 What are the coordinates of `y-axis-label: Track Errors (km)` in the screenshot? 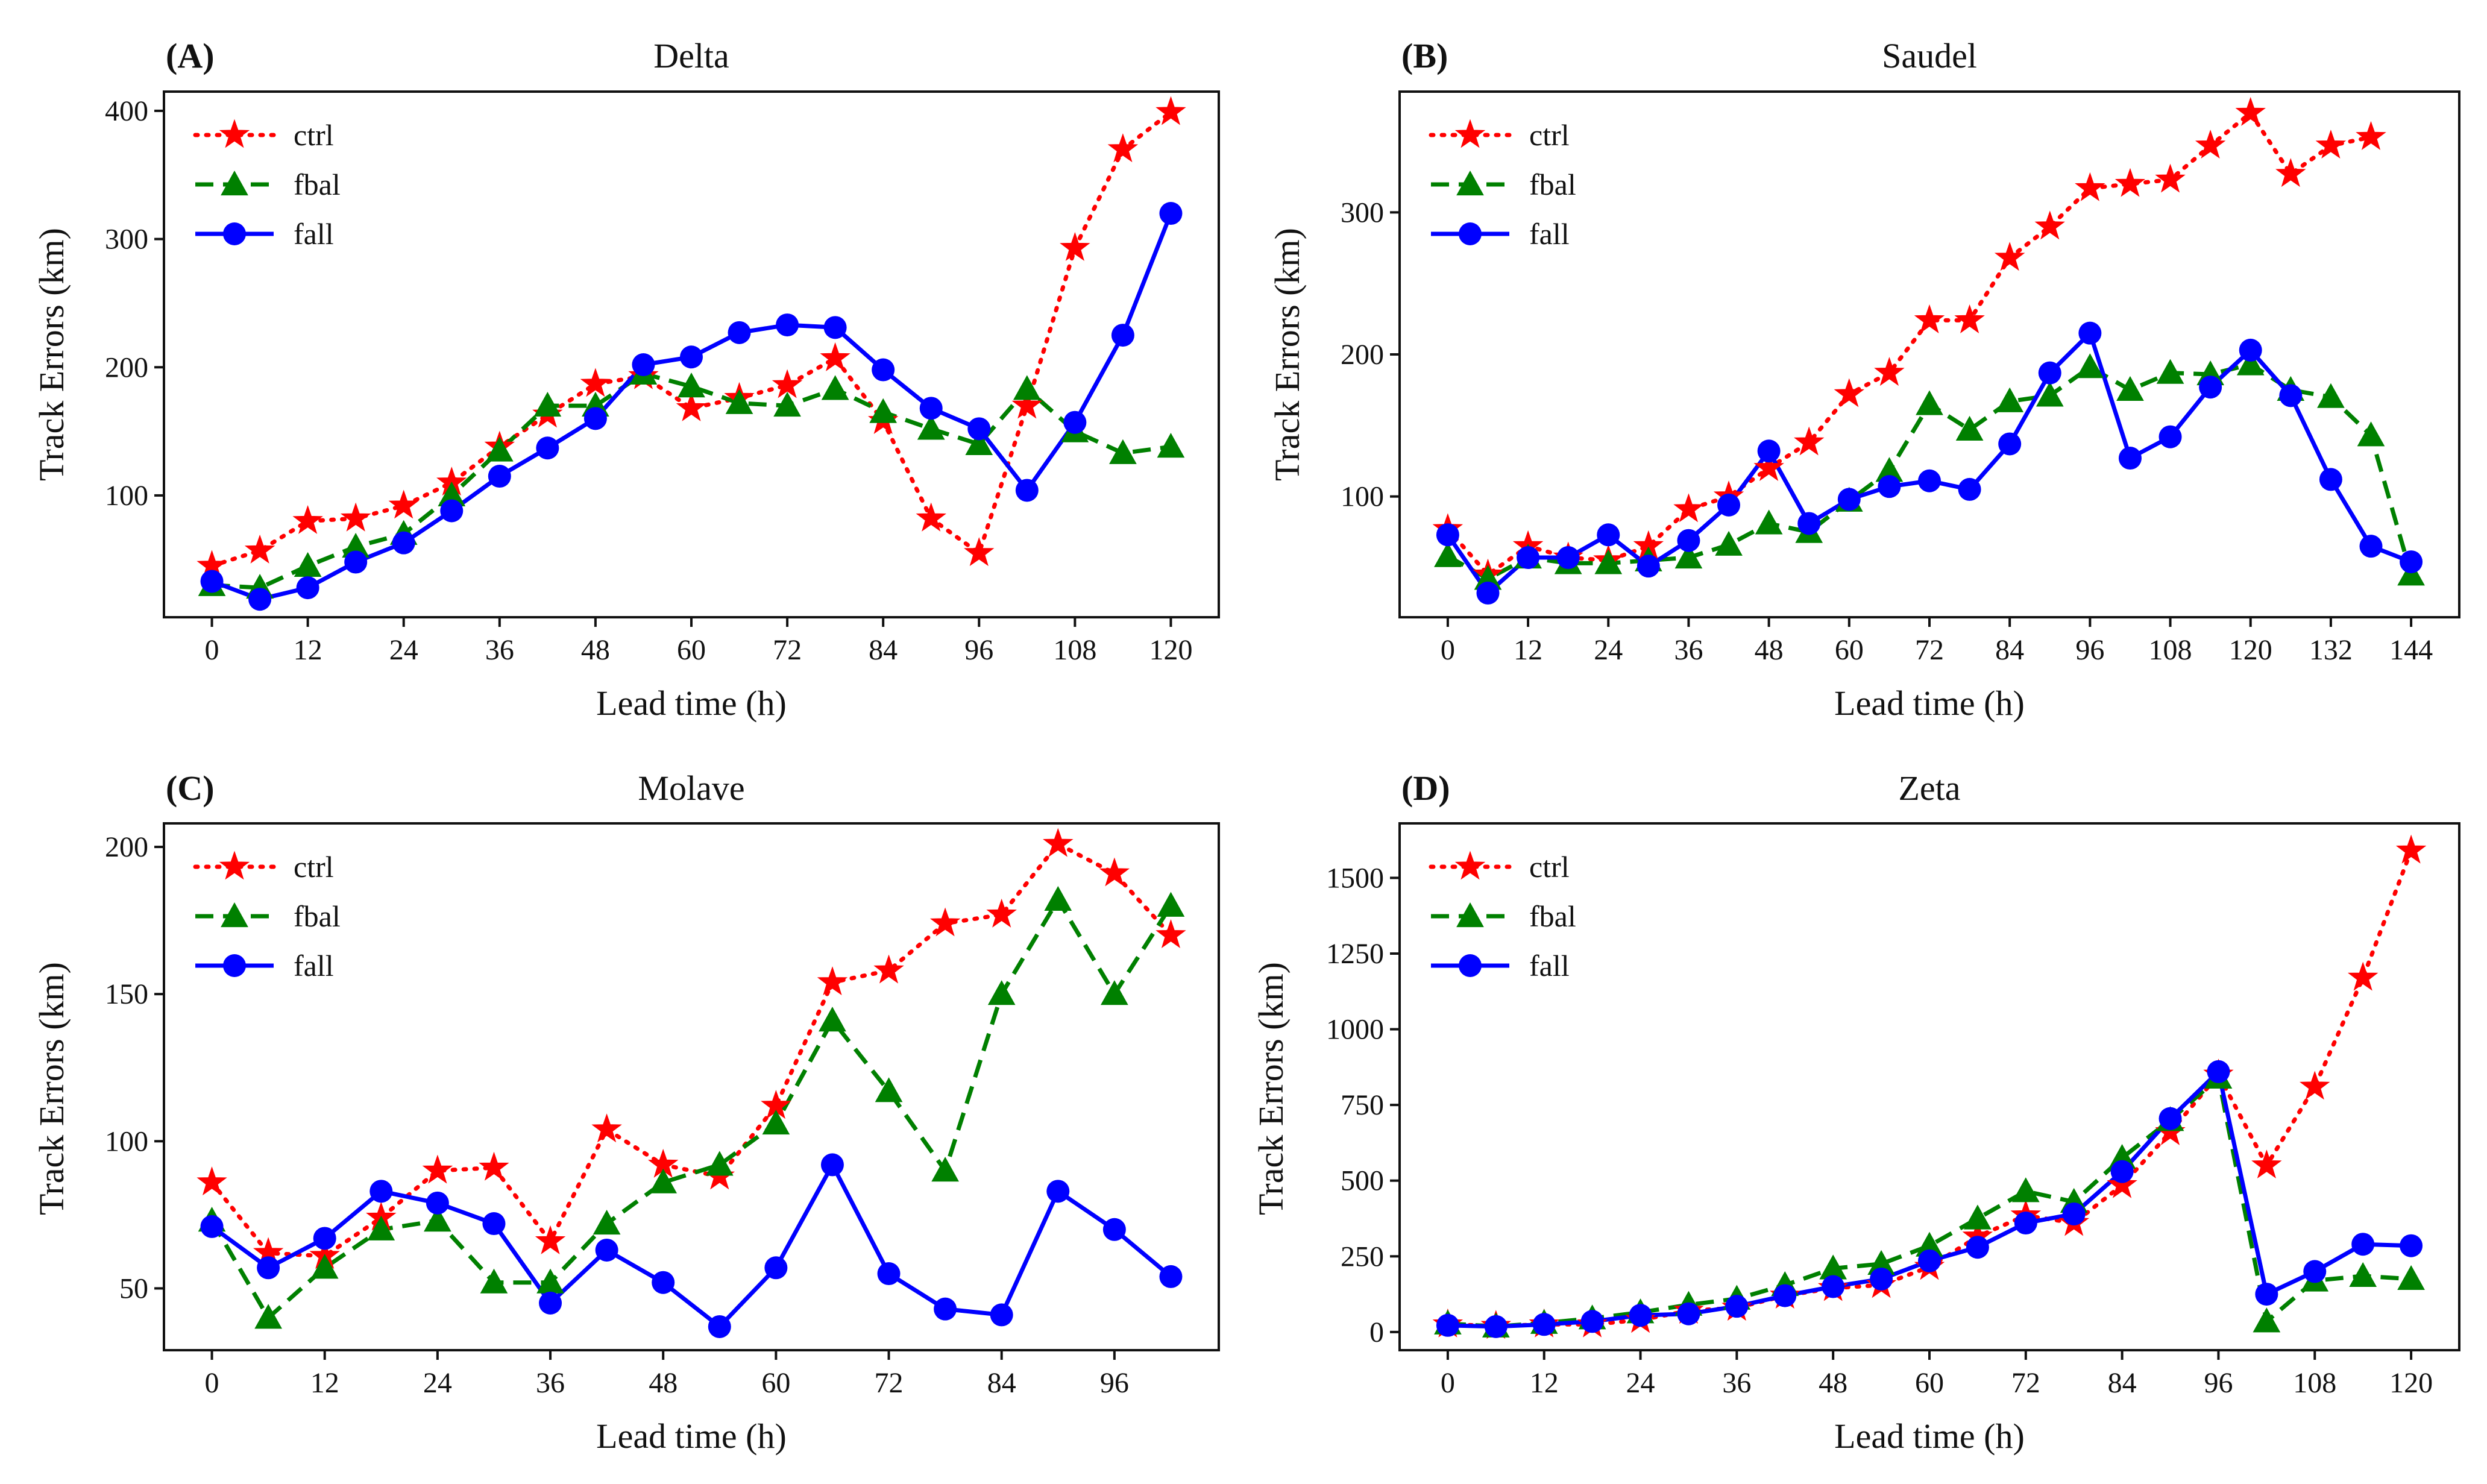 It's located at (52, 1088).